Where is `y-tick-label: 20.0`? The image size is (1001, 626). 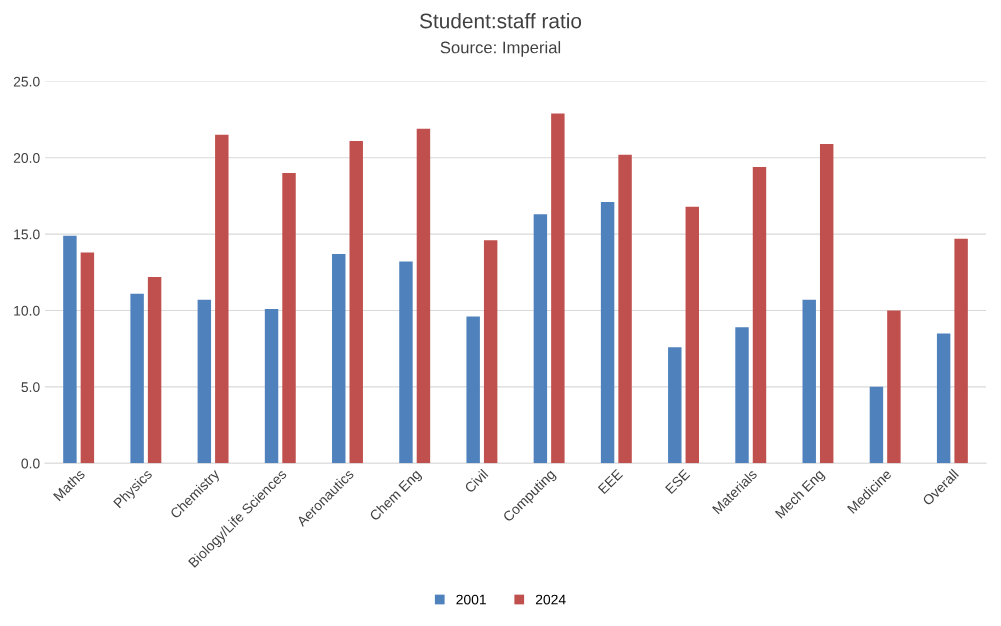 y-tick-label: 20.0 is located at coordinates (26, 158).